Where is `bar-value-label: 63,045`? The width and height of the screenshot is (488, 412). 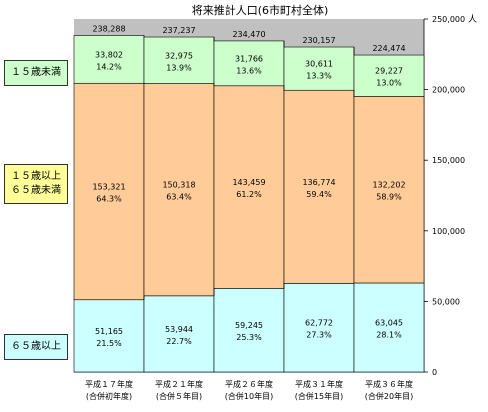
bar-value-label: 63,045 is located at coordinates (389, 322).